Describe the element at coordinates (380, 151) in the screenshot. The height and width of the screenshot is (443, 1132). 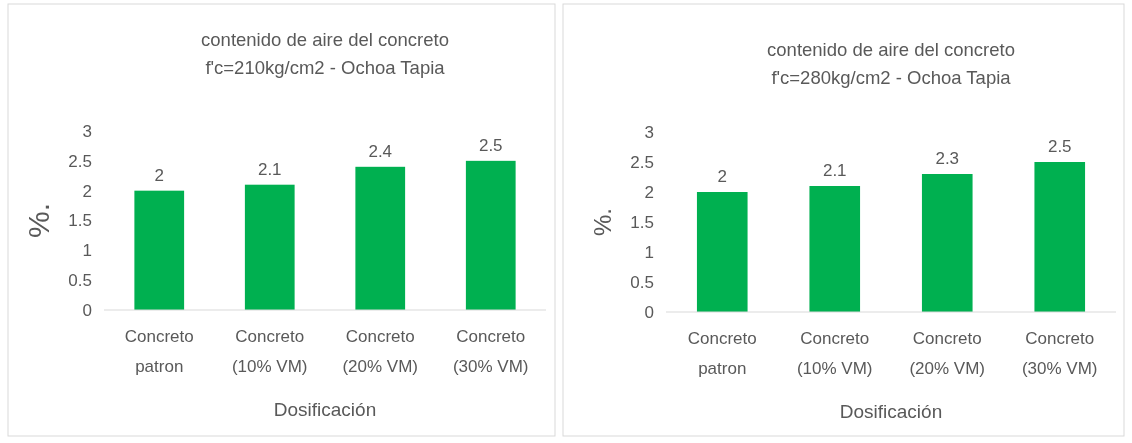
I see `data-label: 2.4` at that location.